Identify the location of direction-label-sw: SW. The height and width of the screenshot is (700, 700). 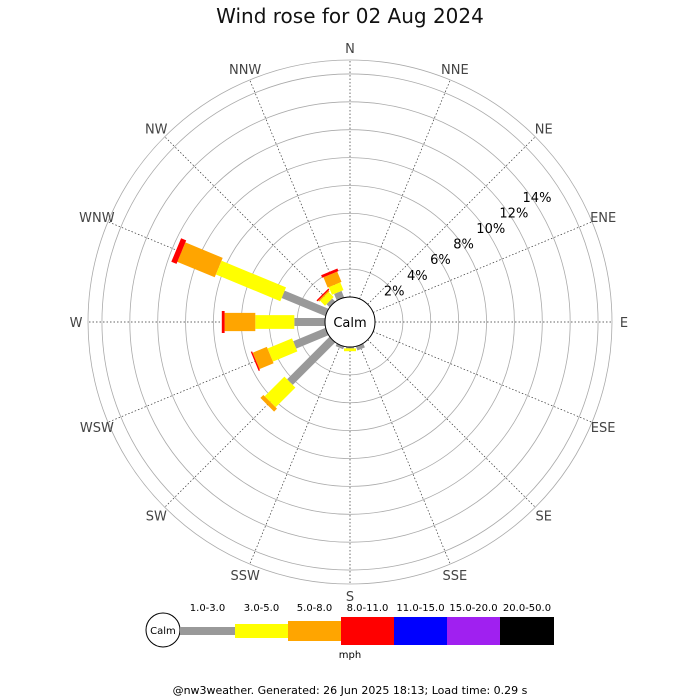
(156, 517).